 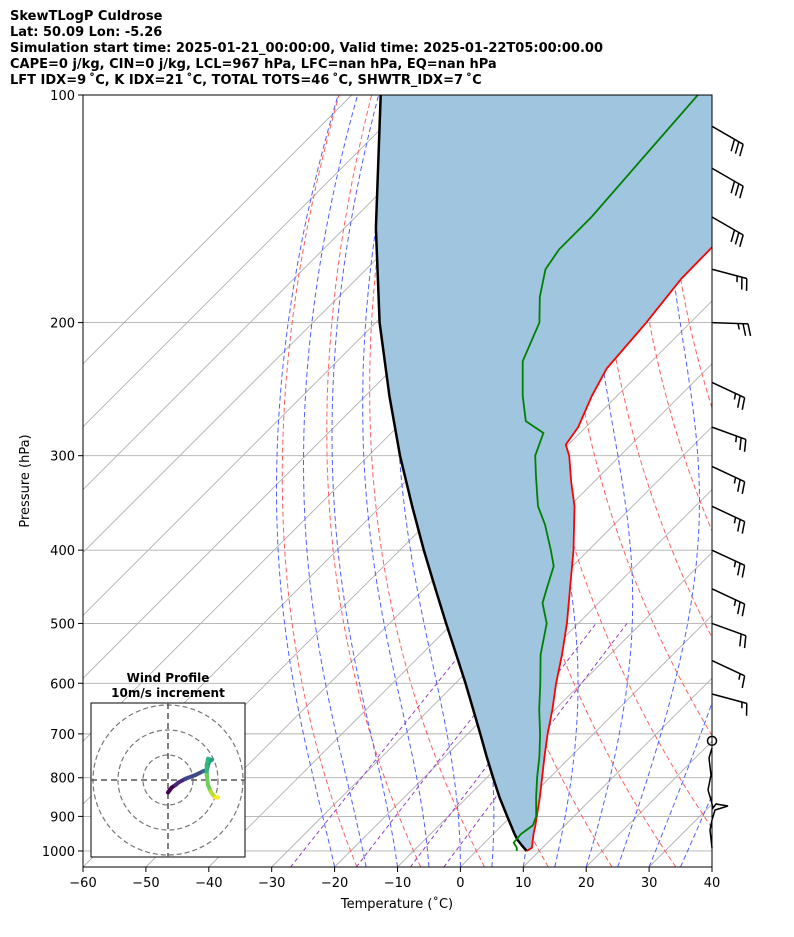 I want to click on y-tick-label: 400, so click(x=62, y=551).